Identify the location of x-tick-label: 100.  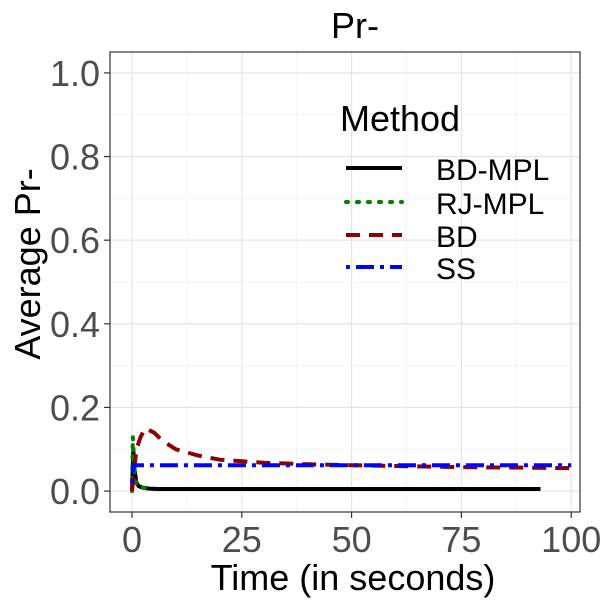
(571, 539).